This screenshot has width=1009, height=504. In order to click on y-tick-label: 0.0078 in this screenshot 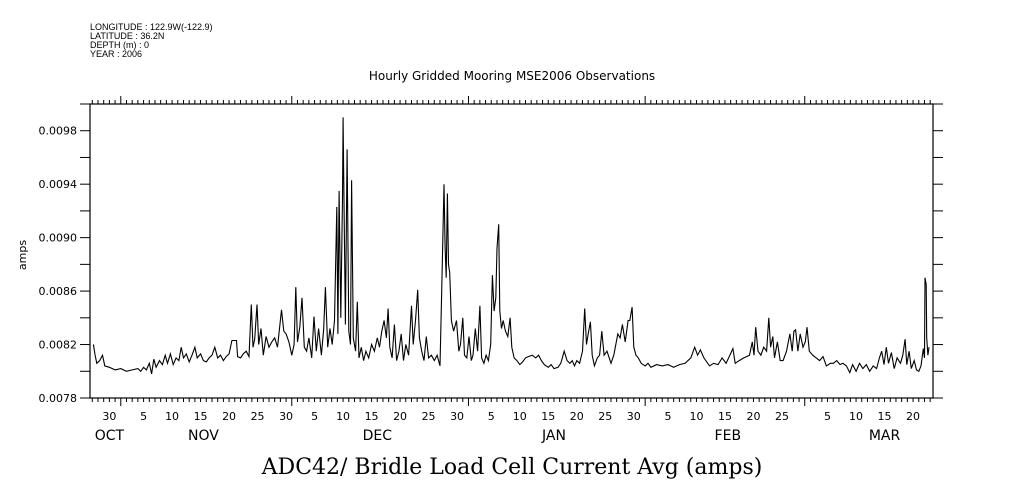, I will do `click(58, 398)`.